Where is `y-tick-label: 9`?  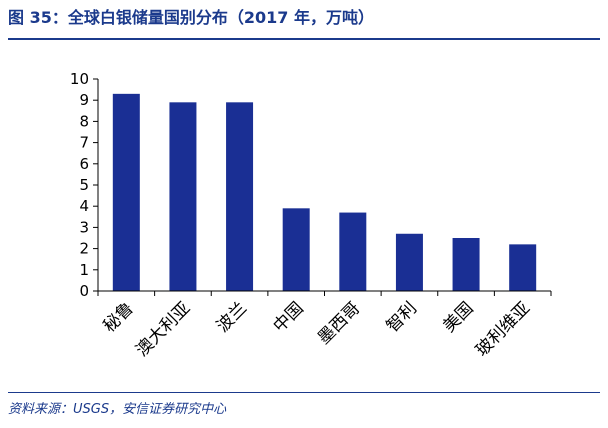 y-tick-label: 9 is located at coordinates (84, 100).